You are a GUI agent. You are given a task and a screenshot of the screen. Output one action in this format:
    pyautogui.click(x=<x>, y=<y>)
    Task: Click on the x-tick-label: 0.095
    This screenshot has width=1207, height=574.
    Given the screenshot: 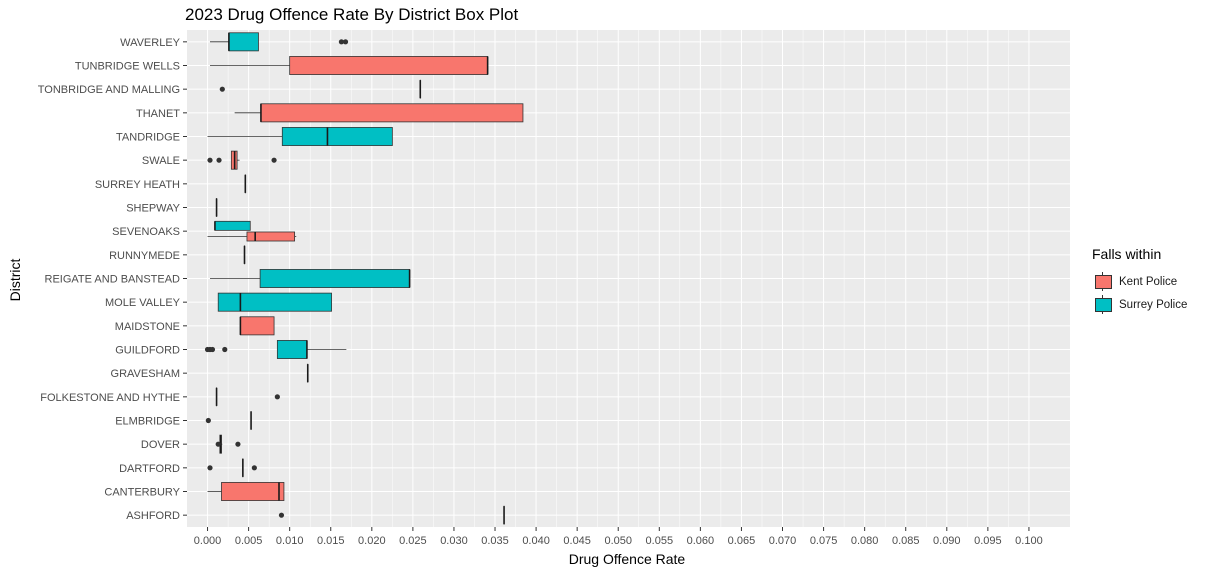 What is the action you would take?
    pyautogui.click(x=988, y=541)
    